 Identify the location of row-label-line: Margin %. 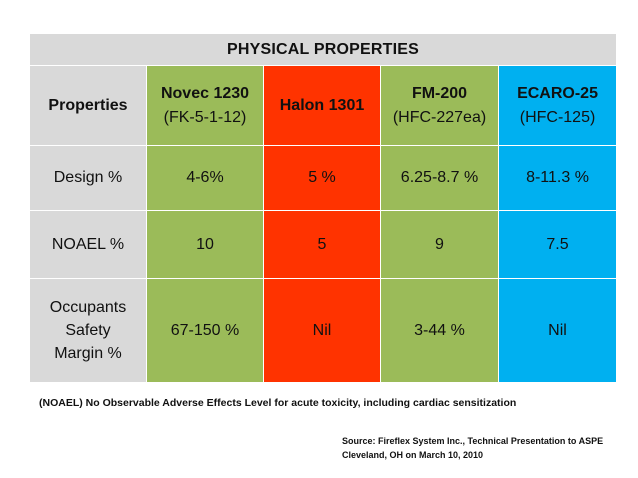
(88, 353).